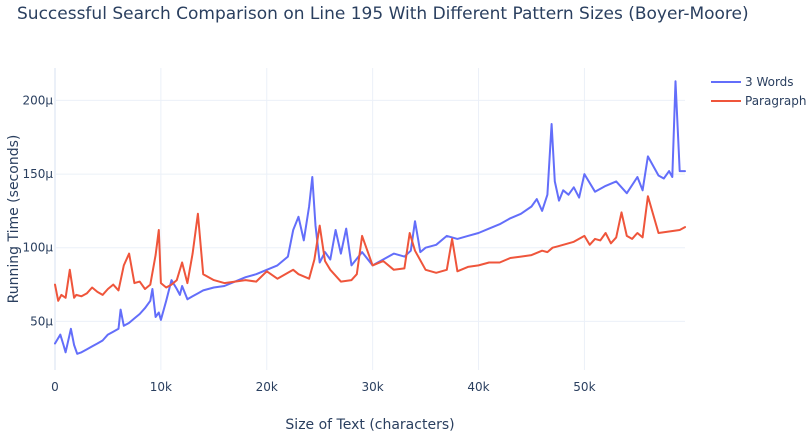 The height and width of the screenshot is (437, 807). I want to click on y-axis-ticks: 50μ 100μ 150μ 200μ, so click(37, 210).